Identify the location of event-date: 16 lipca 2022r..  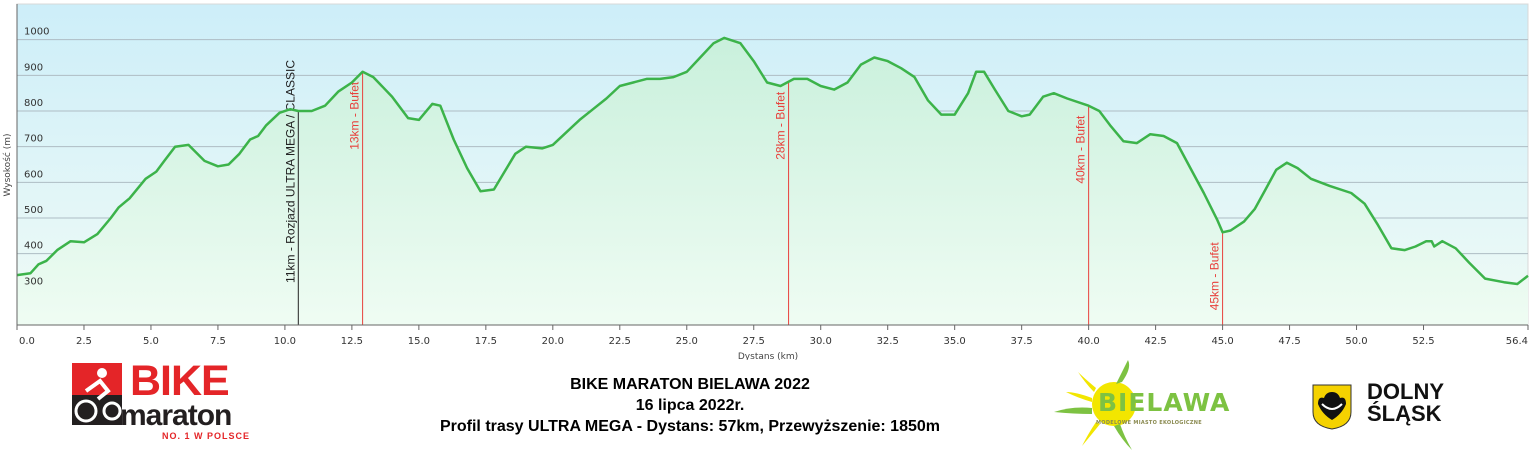
(690, 405).